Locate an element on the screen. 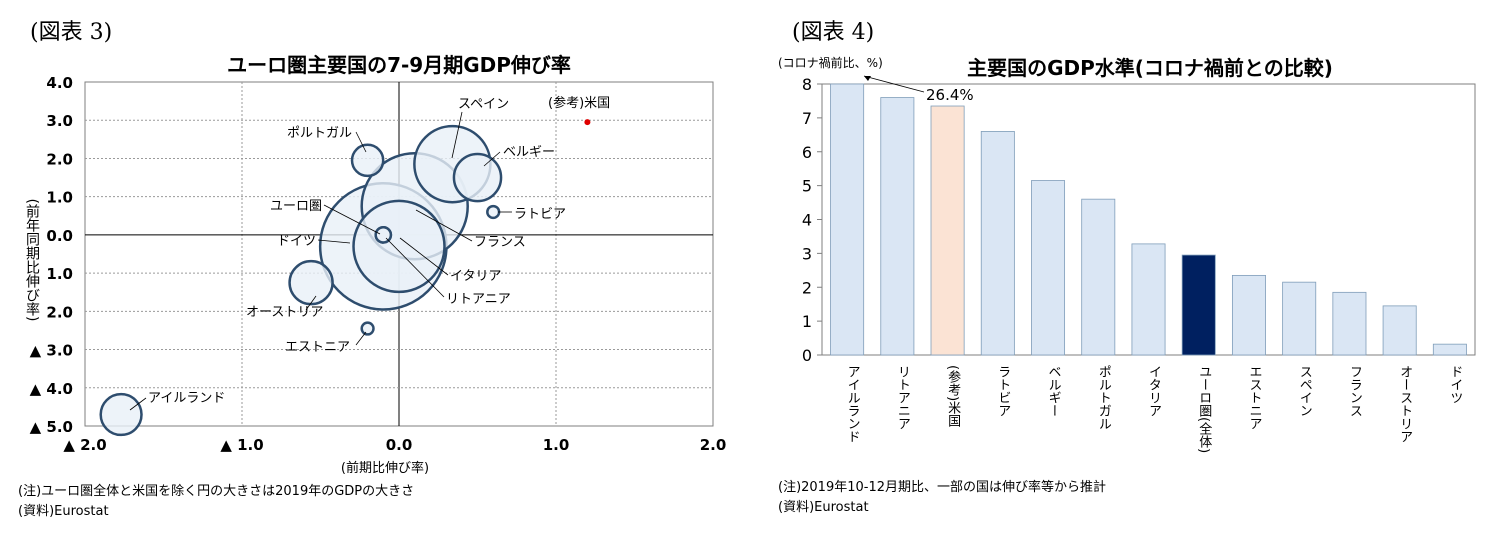 This screenshot has width=1505, height=541. bar-category-label: ドイツ is located at coordinates (1454, 384).